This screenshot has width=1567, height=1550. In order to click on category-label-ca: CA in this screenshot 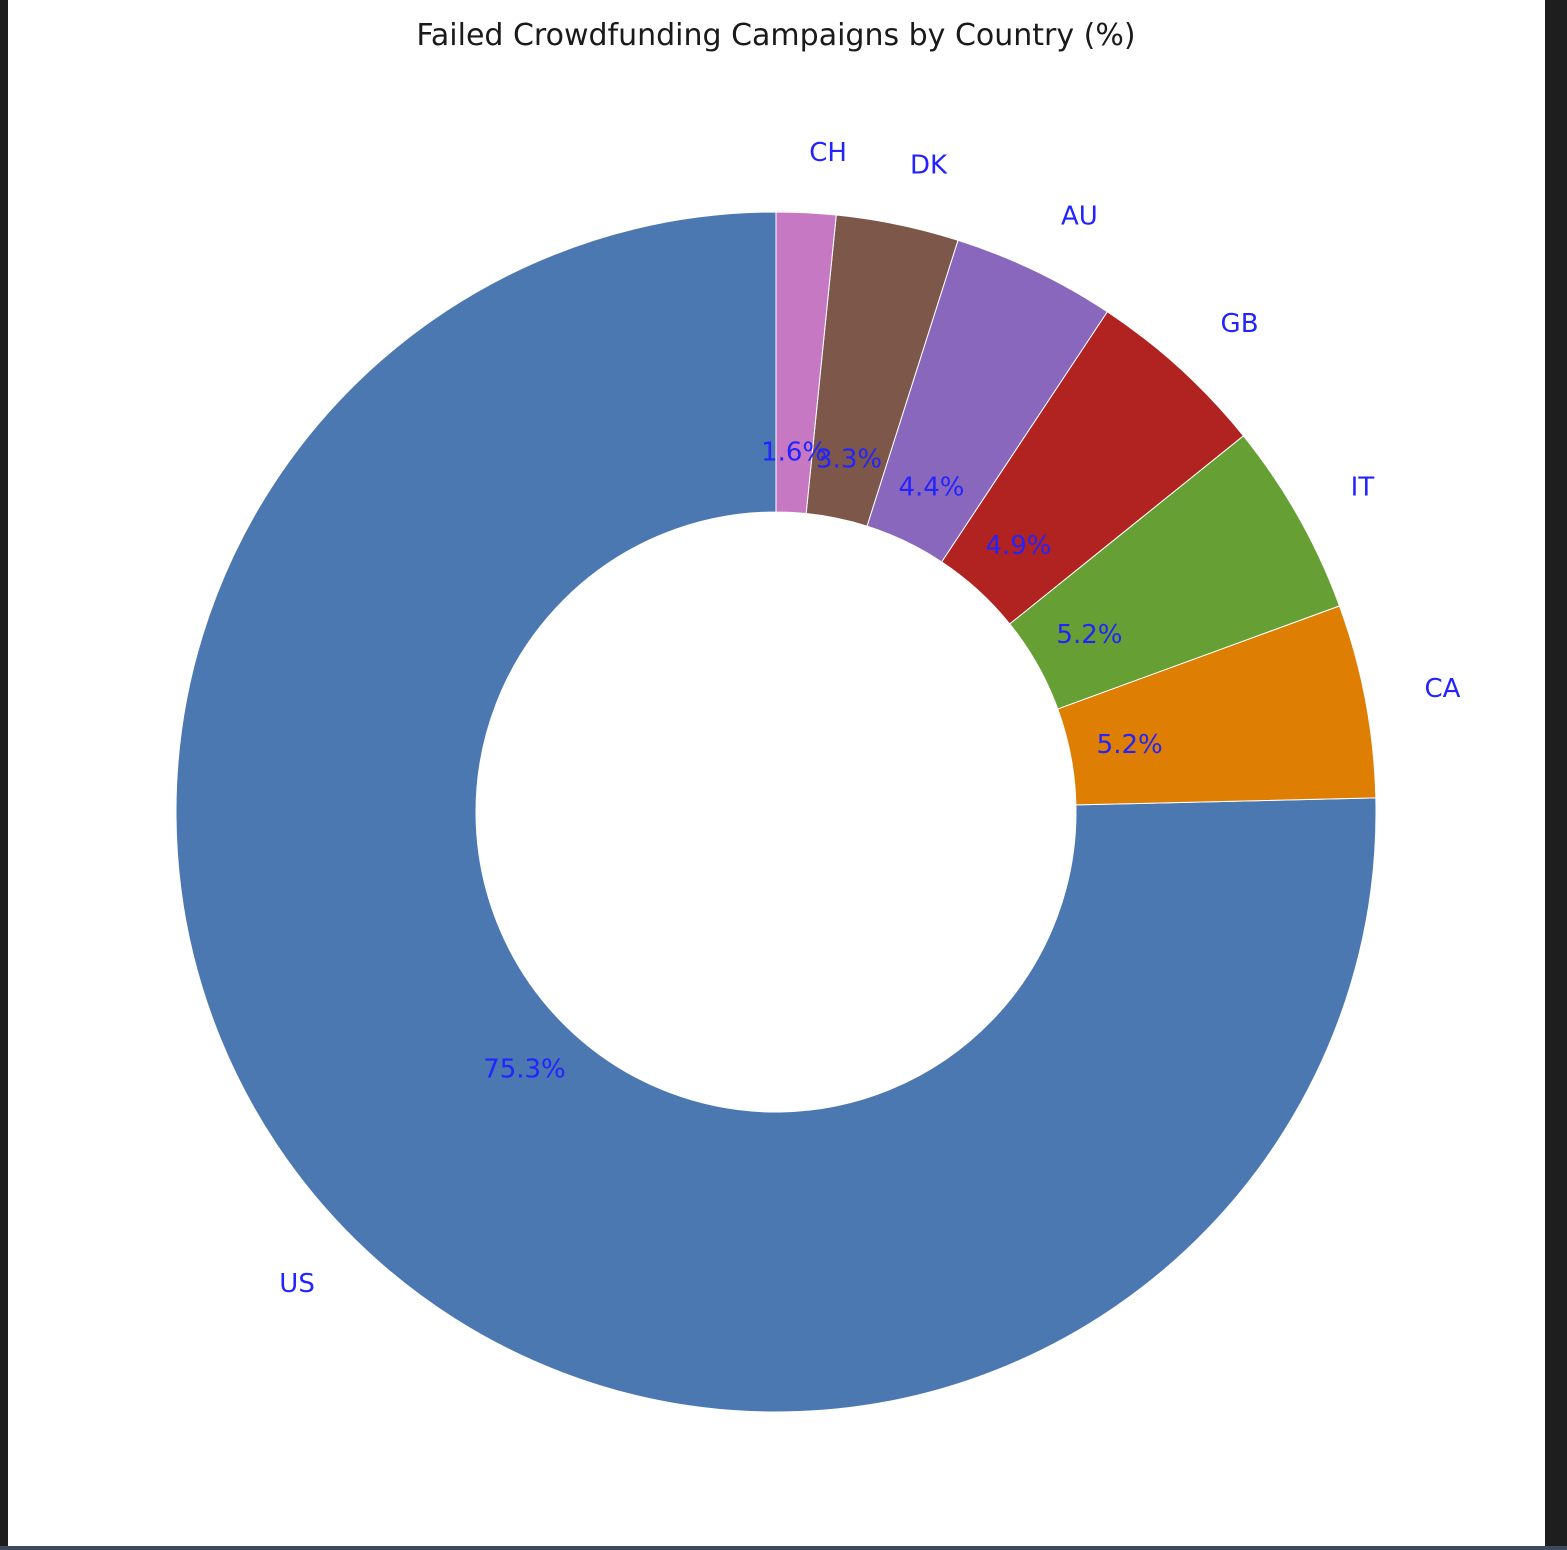, I will do `click(1442, 689)`.